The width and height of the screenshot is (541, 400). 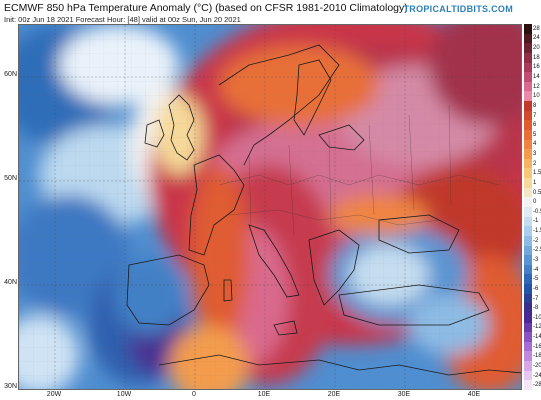 I want to click on colorbar-tick-label: 1, so click(x=535, y=182).